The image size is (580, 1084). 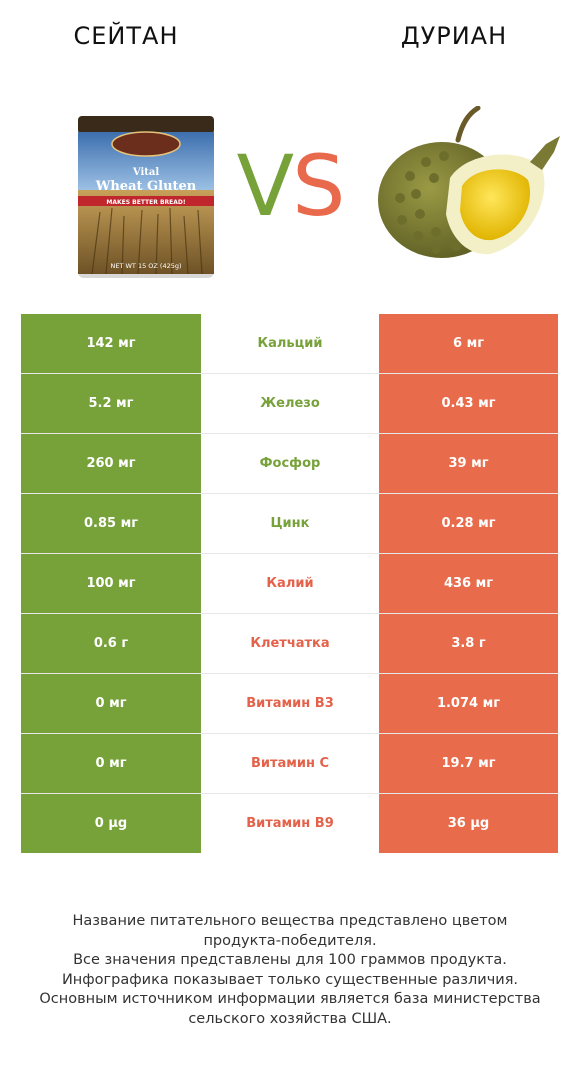 I want to click on comparison-row: 5.2 мг Железо 0.43 мг, so click(x=289, y=403).